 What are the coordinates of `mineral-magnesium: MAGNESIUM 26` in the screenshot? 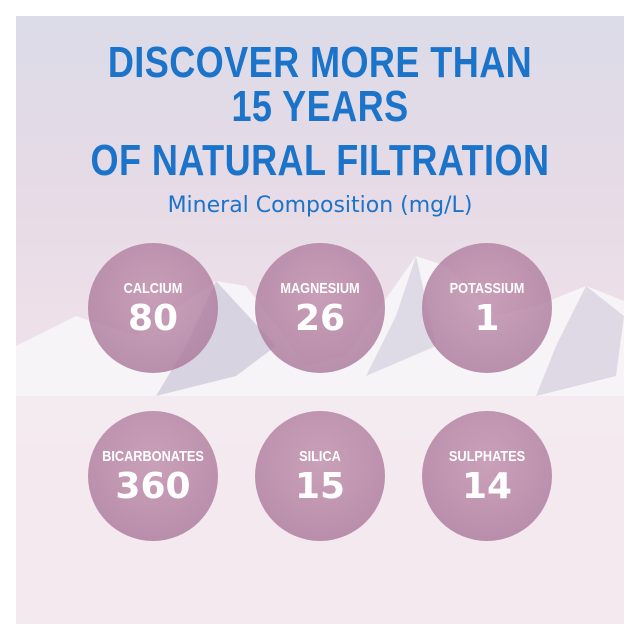 It's located at (320, 308).